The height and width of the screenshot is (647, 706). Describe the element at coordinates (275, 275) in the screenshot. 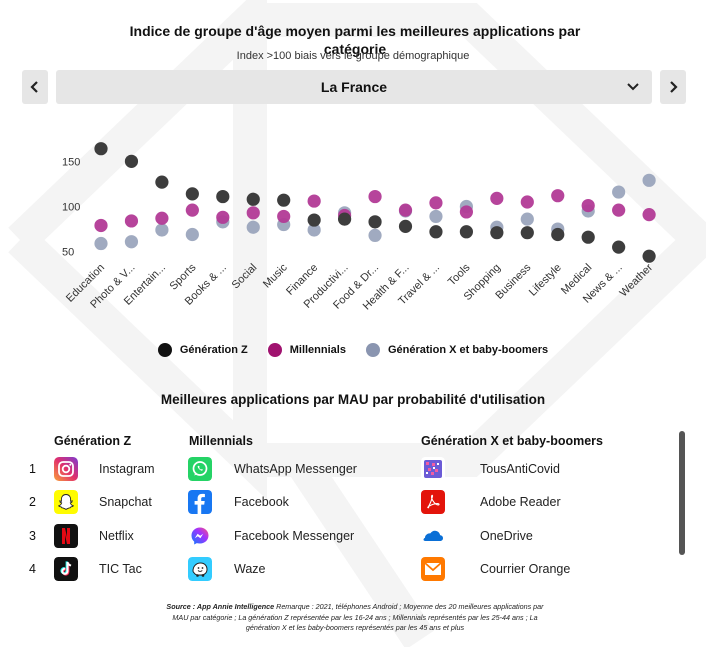

I see `x-tick-label: Music` at that location.